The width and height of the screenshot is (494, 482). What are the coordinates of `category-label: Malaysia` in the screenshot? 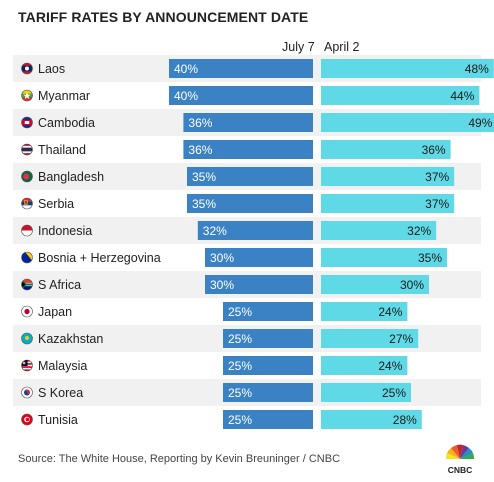 It's located at (62, 366).